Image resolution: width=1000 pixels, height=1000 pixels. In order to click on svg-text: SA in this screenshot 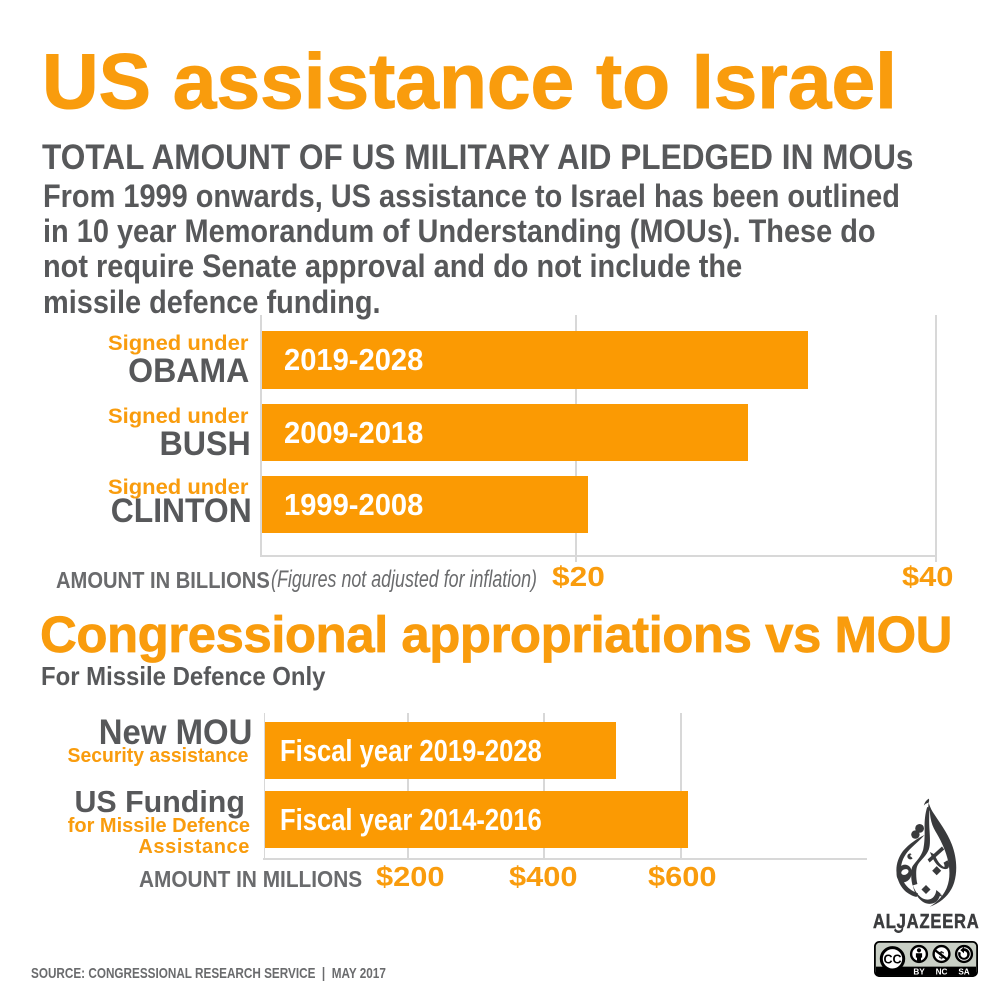, I will do `click(963, 972)`.